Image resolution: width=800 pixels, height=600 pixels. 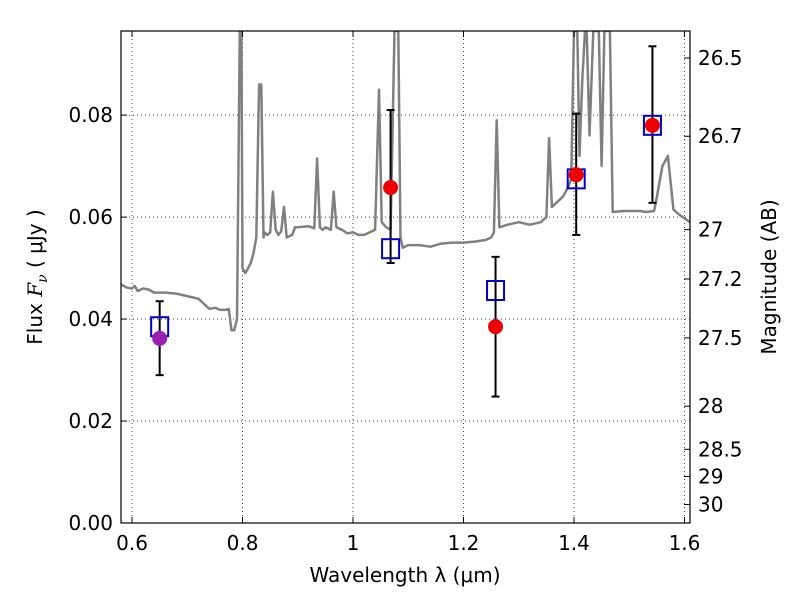 I want to click on x-axis-label: Wavelength λ (μm), so click(x=404, y=575).